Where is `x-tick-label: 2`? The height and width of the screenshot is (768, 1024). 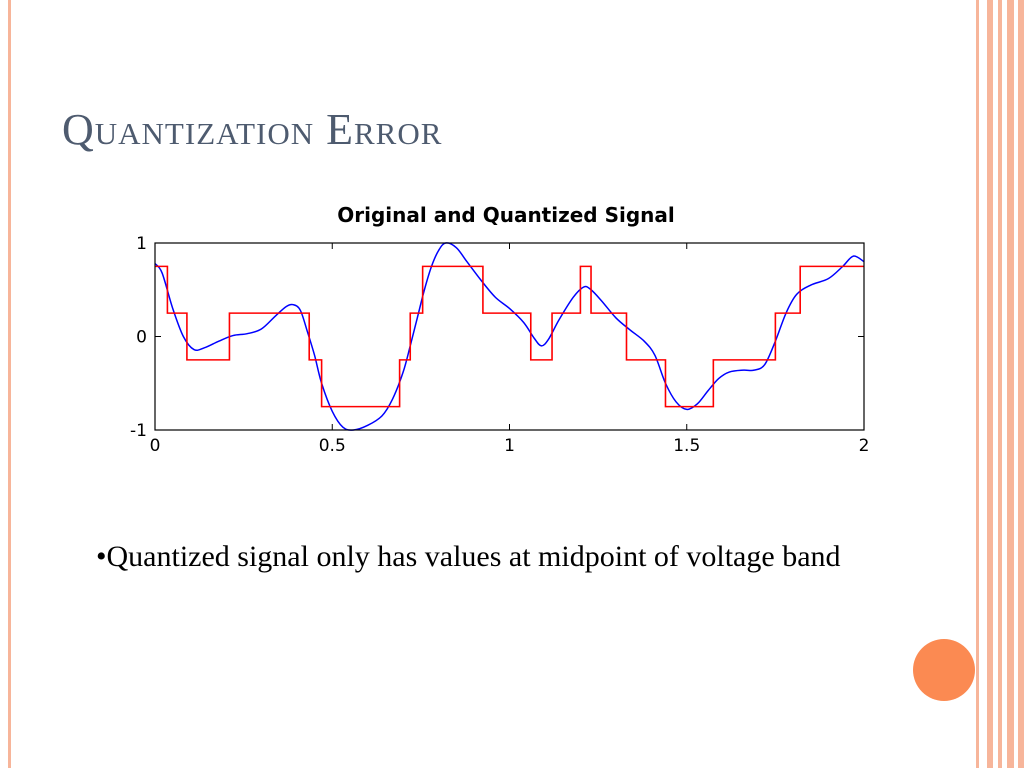 x-tick-label: 2 is located at coordinates (864, 446).